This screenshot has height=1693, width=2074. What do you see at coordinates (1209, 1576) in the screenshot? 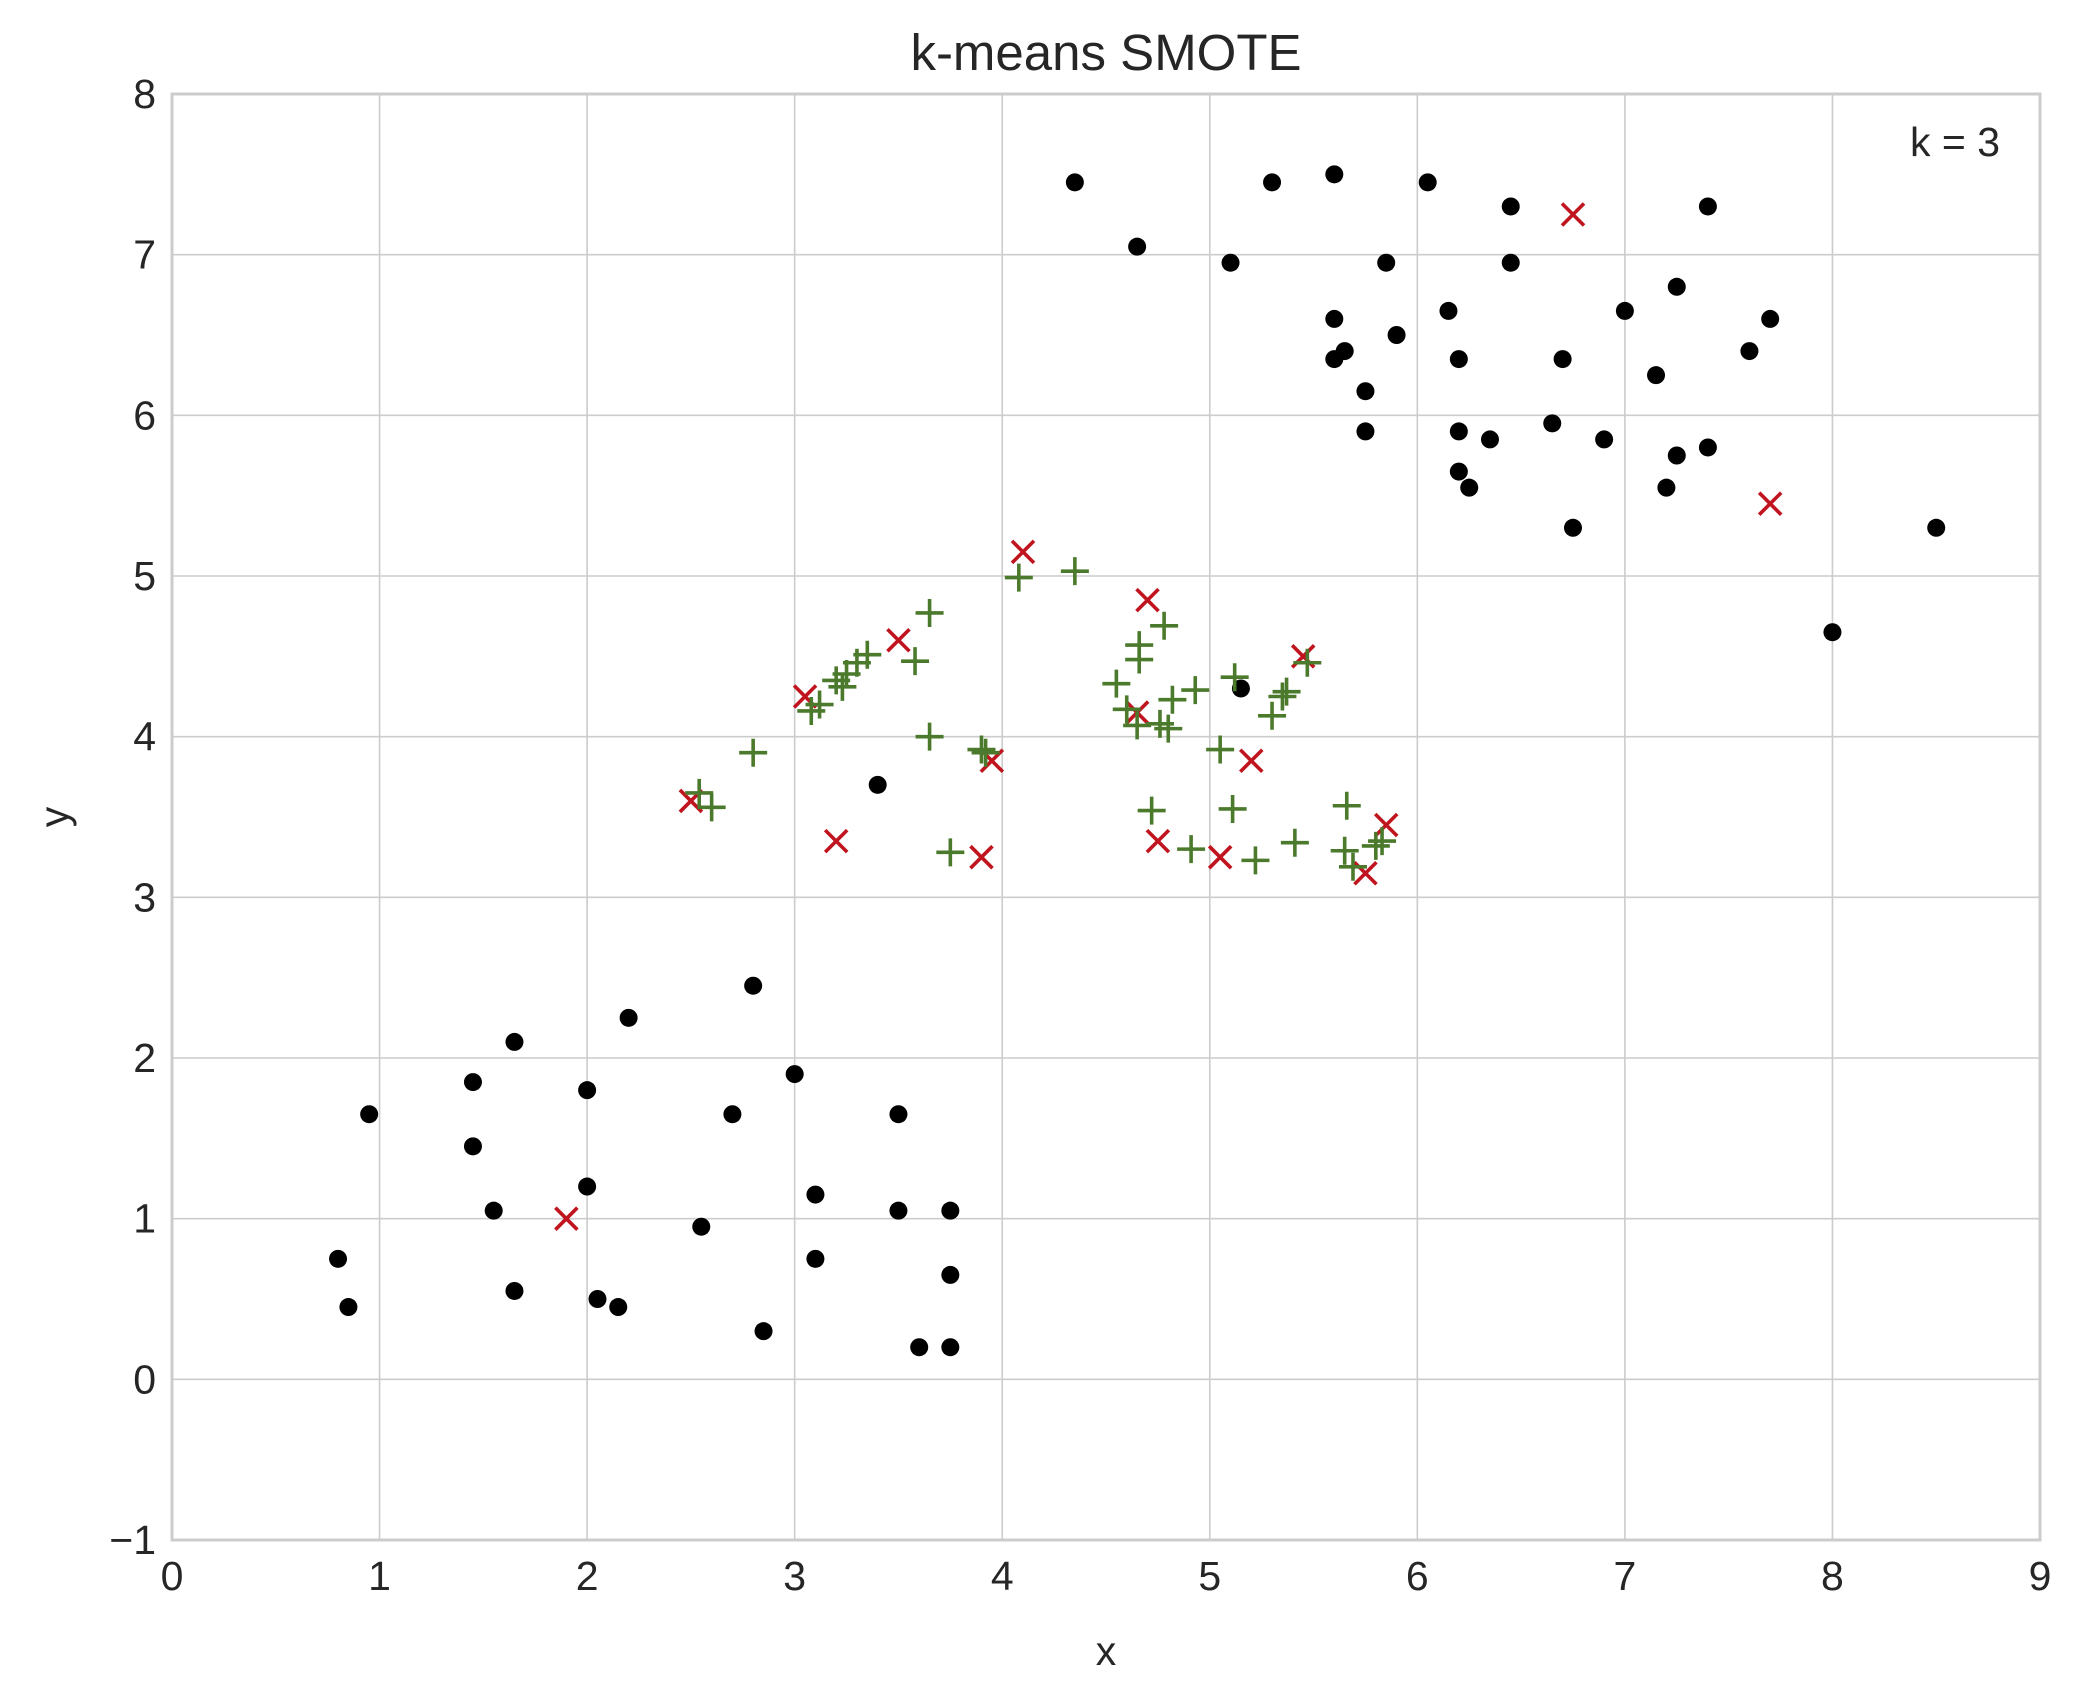
I see `x-tick-label: 5` at bounding box center [1209, 1576].